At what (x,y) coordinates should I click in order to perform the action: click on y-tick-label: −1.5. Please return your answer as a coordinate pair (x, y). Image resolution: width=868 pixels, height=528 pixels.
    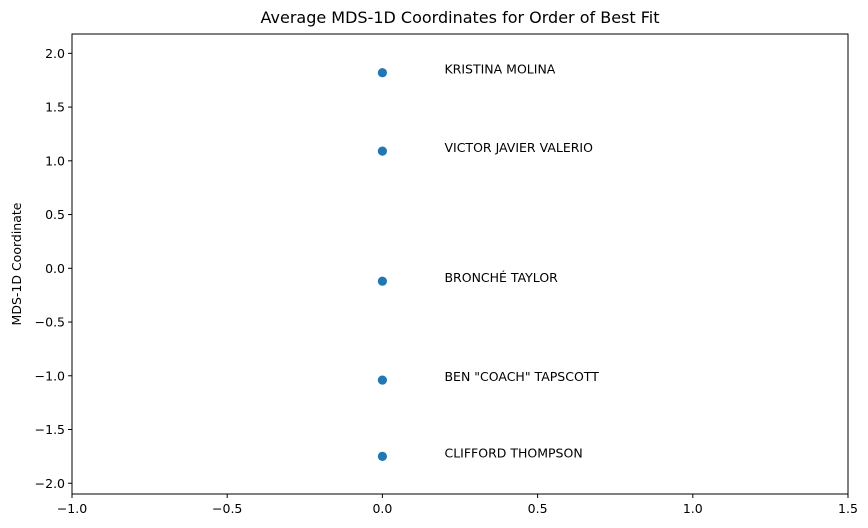
    Looking at the image, I should click on (50, 429).